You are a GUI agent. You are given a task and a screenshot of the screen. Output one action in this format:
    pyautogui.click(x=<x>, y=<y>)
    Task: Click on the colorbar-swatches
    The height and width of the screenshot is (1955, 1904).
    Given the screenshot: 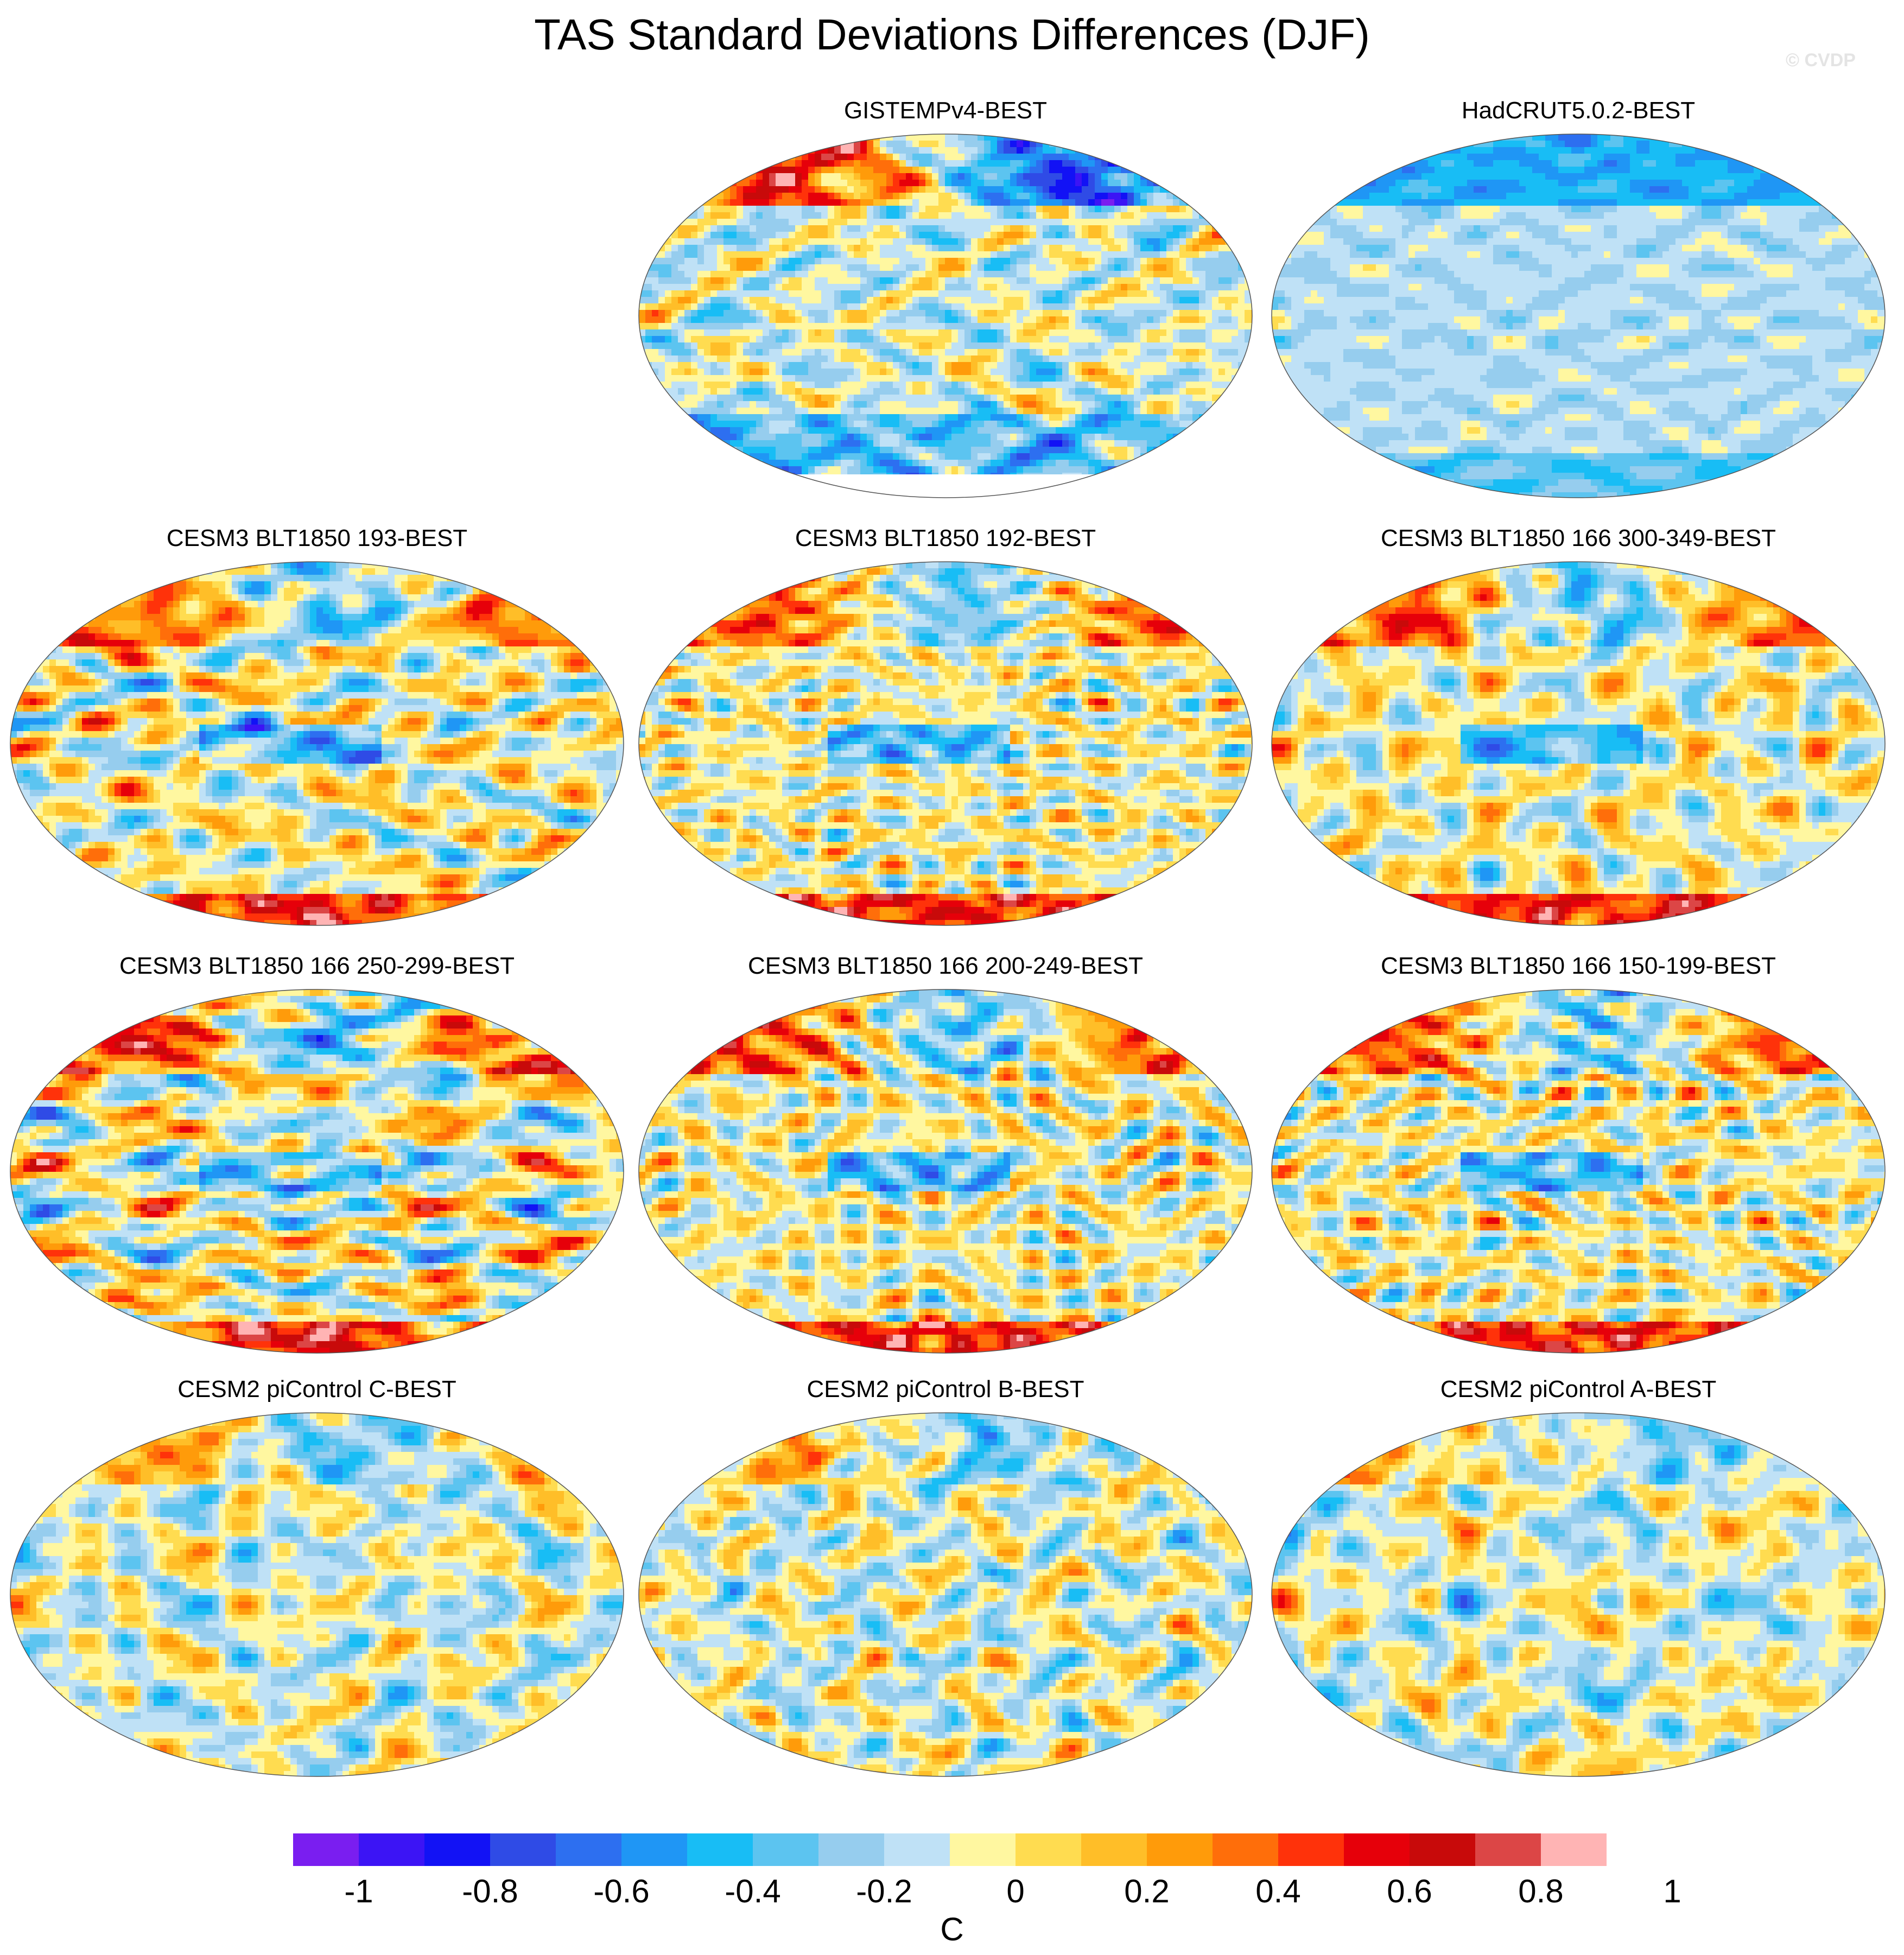 What is the action you would take?
    pyautogui.click(x=950, y=1849)
    